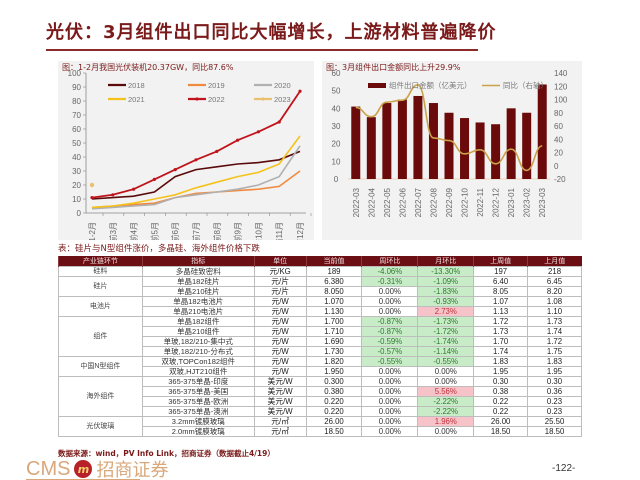 The image size is (640, 480). I want to click on svg-text: 2022-08, so click(433, 202).